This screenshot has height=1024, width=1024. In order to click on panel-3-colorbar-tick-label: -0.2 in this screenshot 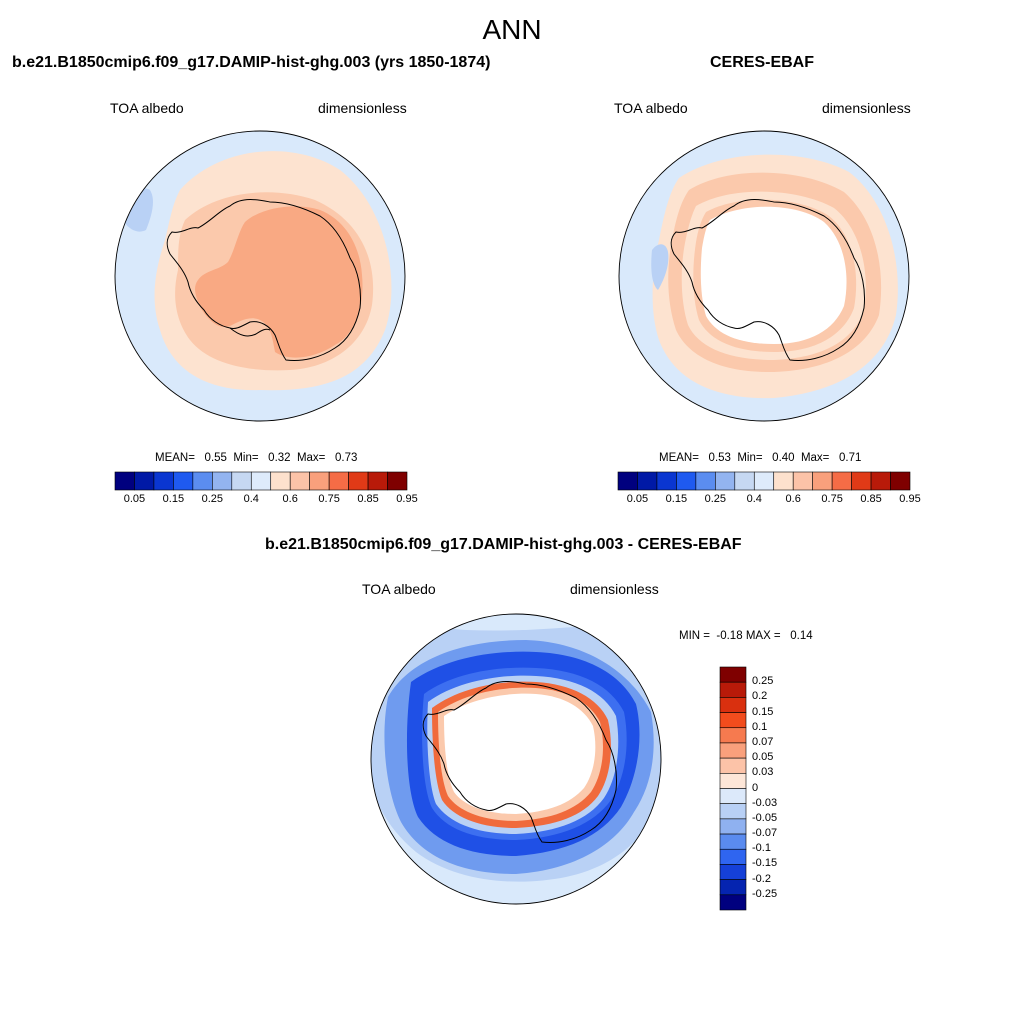, I will do `click(761, 878)`.